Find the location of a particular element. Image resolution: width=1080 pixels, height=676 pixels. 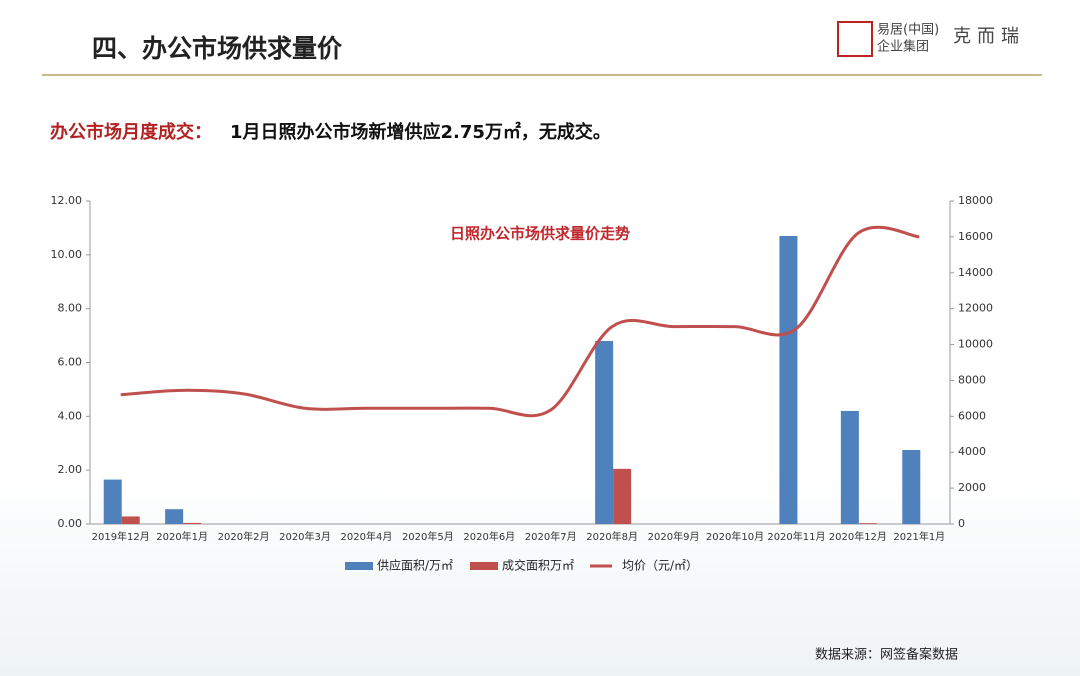

y-tick-label: 4.00 is located at coordinates (70, 415).